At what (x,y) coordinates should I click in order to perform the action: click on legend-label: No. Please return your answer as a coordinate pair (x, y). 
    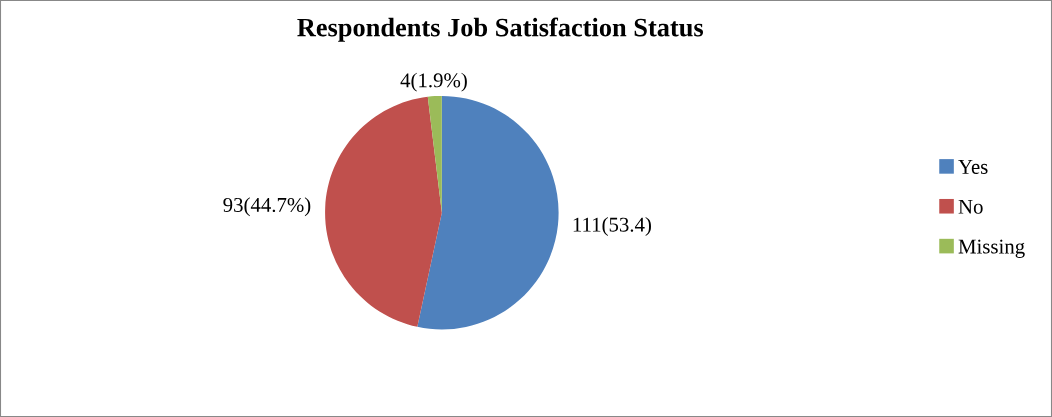
    Looking at the image, I should click on (970, 206).